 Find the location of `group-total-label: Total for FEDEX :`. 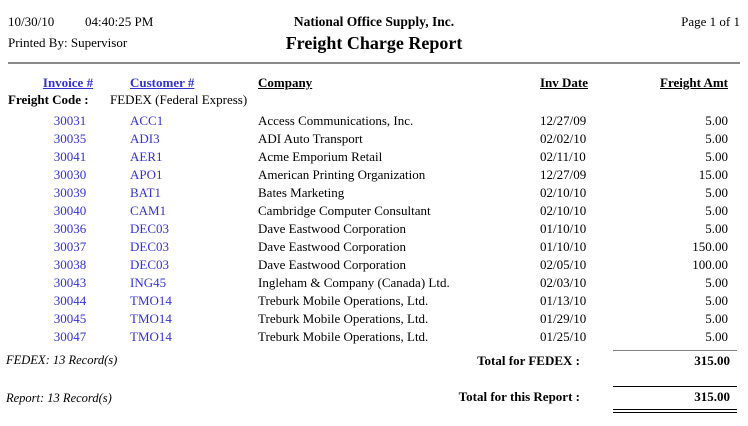

group-total-label: Total for FEDEX : is located at coordinates (528, 360).